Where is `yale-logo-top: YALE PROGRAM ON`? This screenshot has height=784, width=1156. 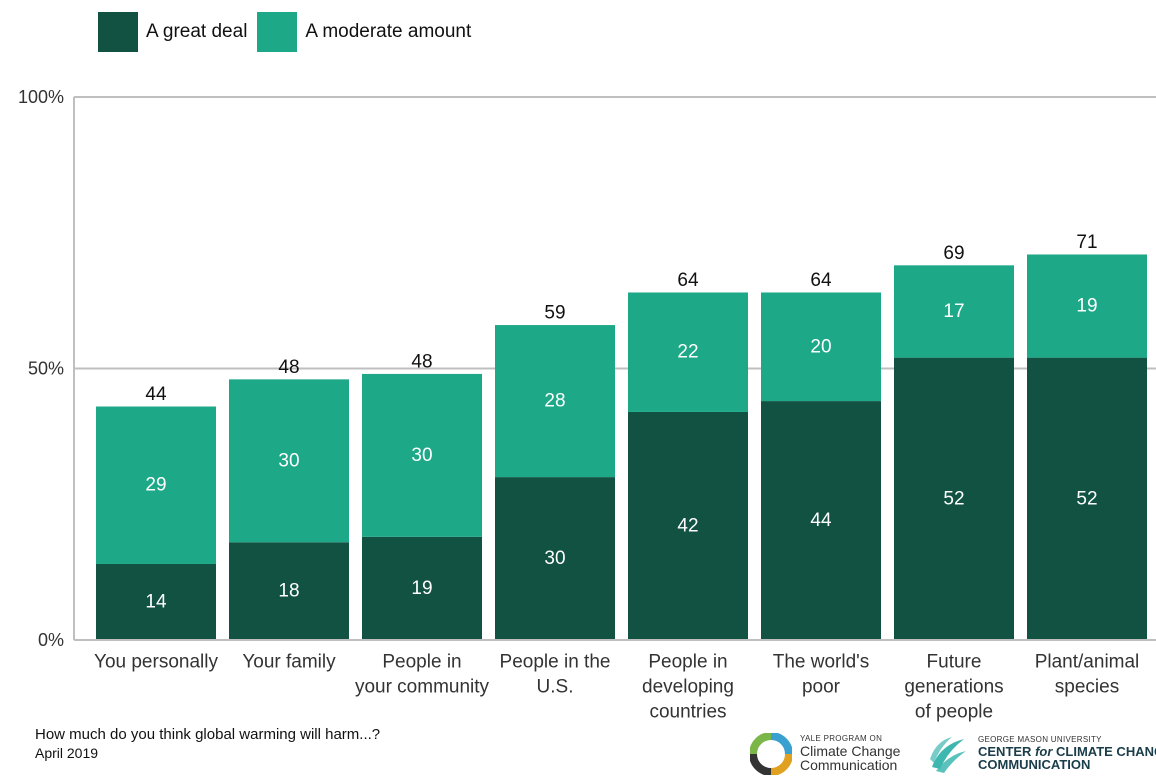 yale-logo-top: YALE PROGRAM ON is located at coordinates (841, 739).